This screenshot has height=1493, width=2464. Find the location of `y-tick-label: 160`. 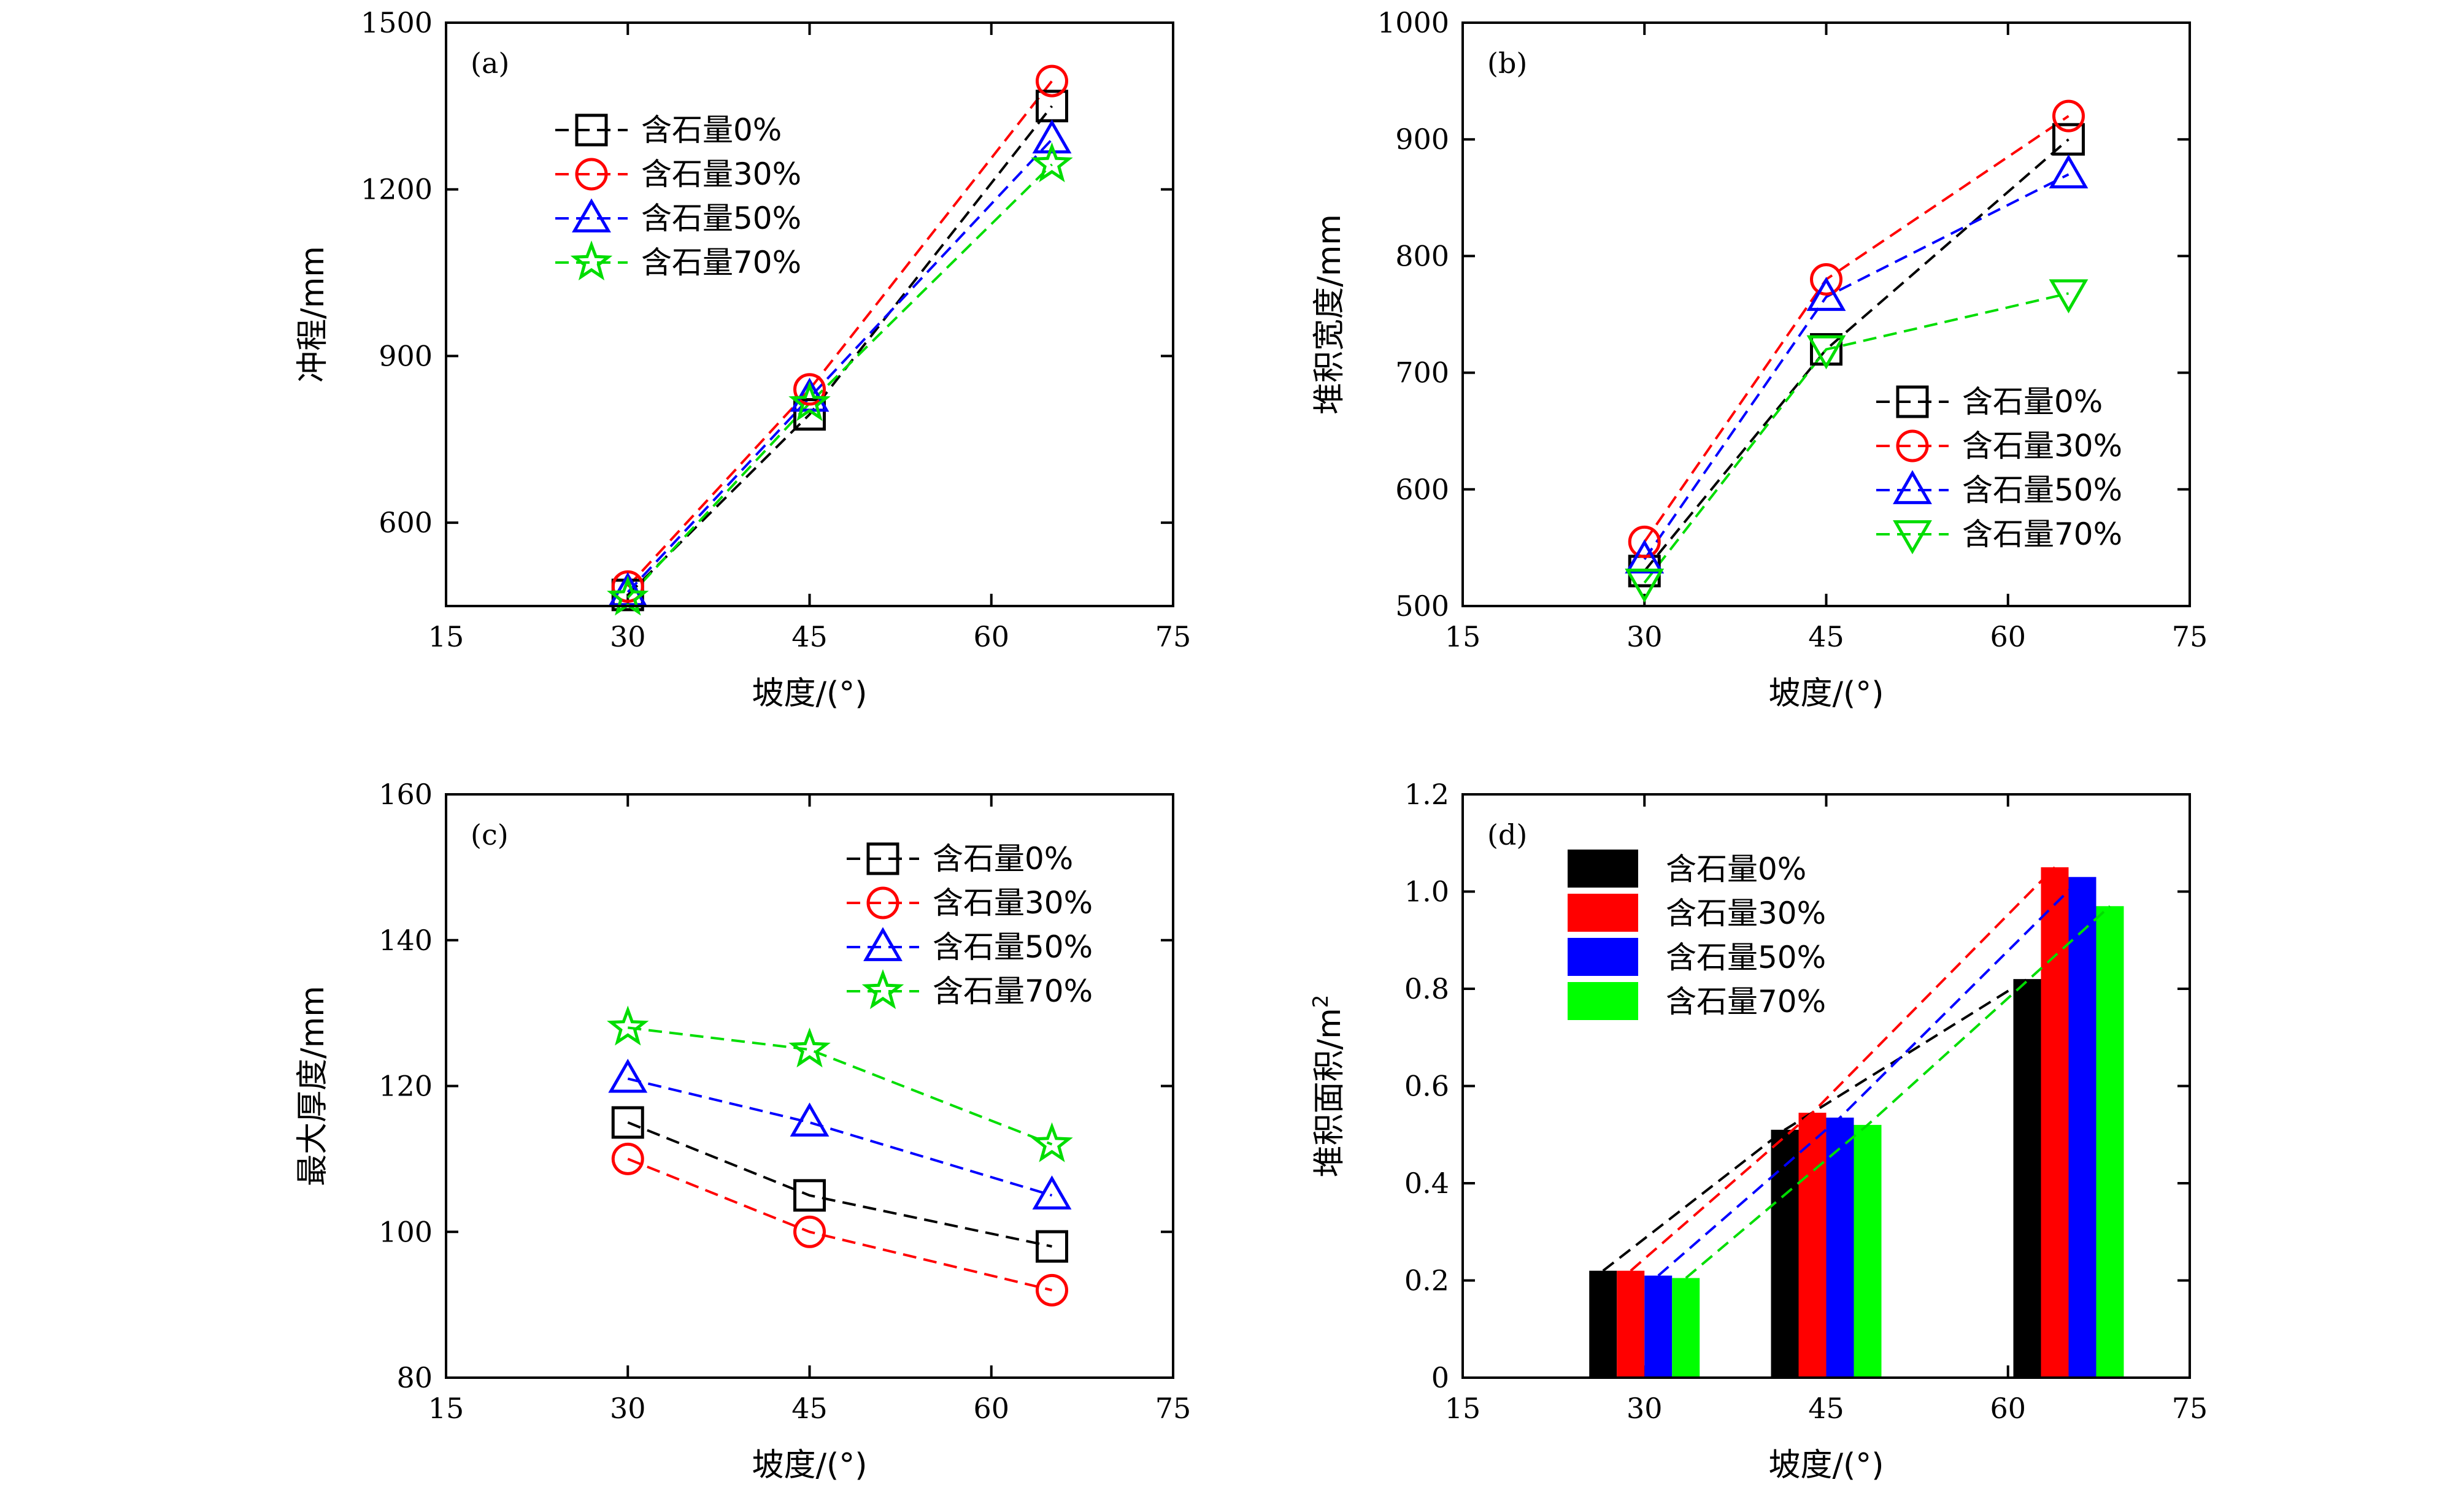

y-tick-label: 160 is located at coordinates (406, 795).